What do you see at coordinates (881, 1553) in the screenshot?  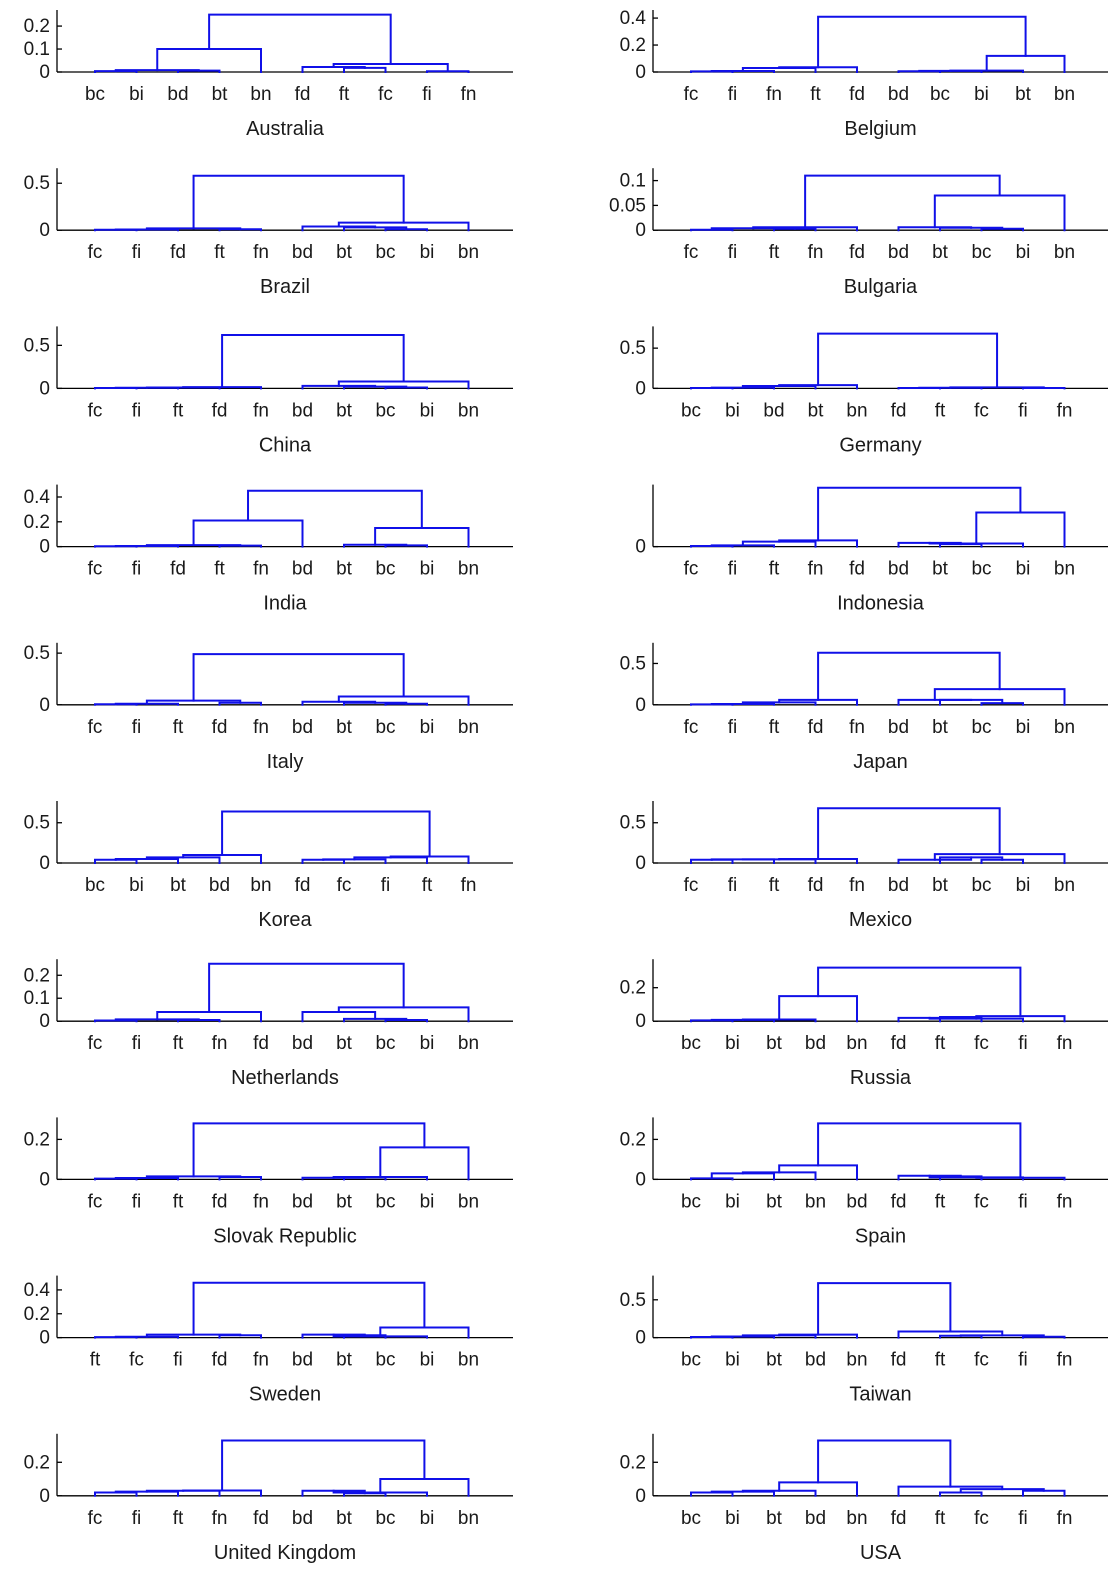 I see `panel-title: USA` at bounding box center [881, 1553].